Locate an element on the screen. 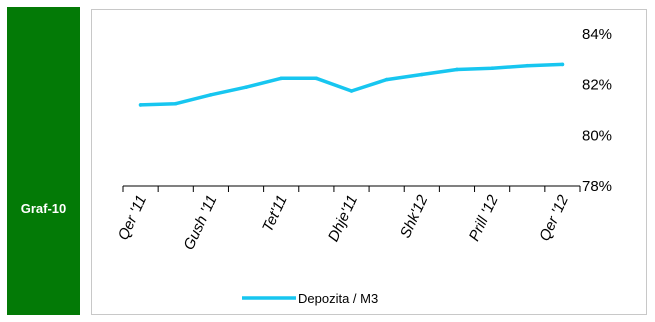 The image size is (655, 322). x-tick-label: Tet'11 is located at coordinates (275, 214).